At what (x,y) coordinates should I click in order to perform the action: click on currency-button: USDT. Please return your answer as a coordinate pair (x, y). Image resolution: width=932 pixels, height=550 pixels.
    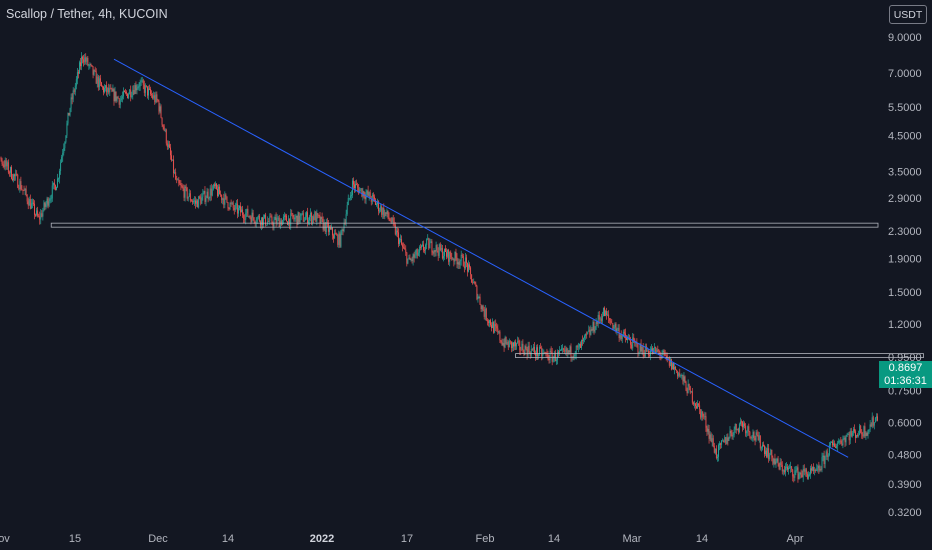
    Looking at the image, I should click on (908, 14).